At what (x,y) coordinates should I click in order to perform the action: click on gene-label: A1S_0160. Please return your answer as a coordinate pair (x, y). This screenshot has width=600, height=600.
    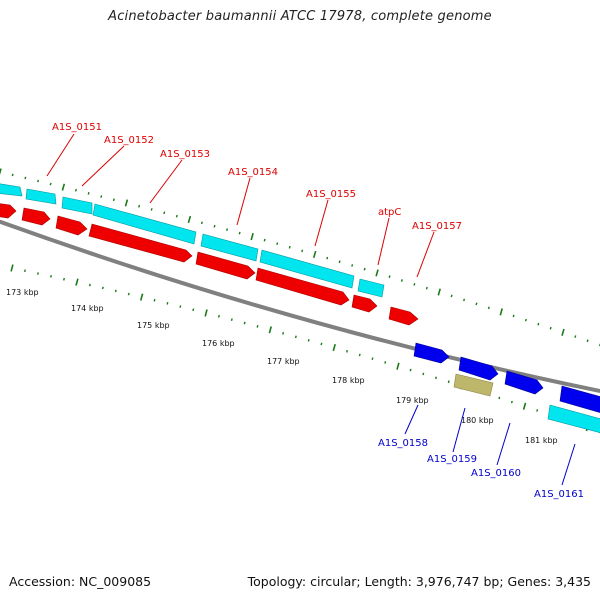
    Looking at the image, I should click on (496, 473).